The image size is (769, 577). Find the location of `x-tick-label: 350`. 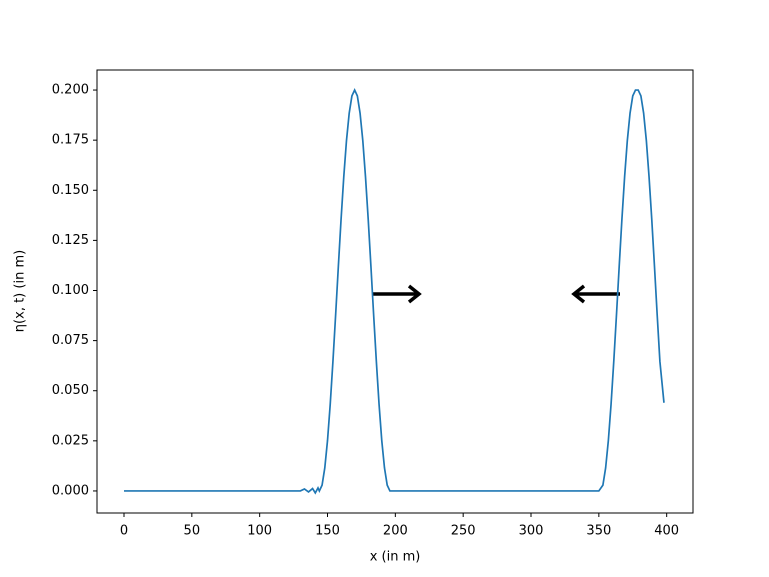

x-tick-label: 350 is located at coordinates (598, 531).